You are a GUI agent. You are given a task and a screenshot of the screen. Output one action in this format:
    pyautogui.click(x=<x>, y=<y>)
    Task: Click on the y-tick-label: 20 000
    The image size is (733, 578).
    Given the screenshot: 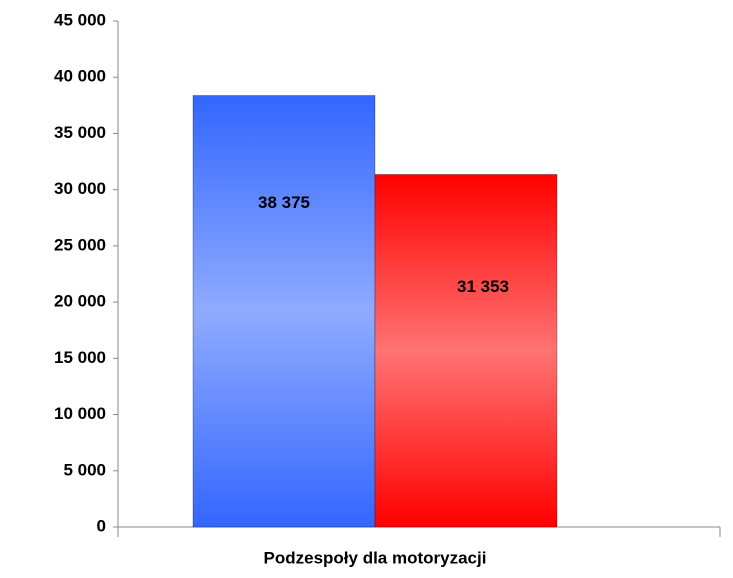 What is the action you would take?
    pyautogui.click(x=80, y=301)
    